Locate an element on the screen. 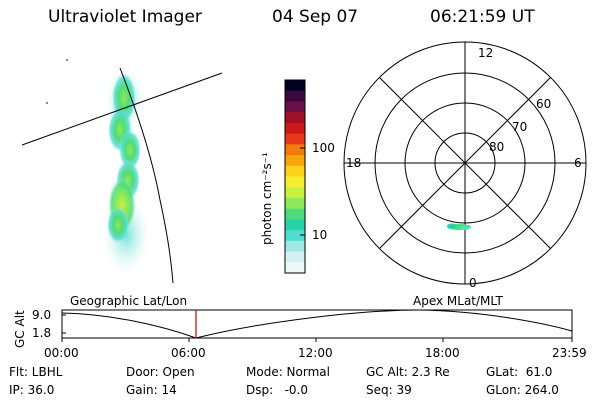 This screenshot has width=600, height=400. status-gain: Gain: 14 is located at coordinates (151, 390).